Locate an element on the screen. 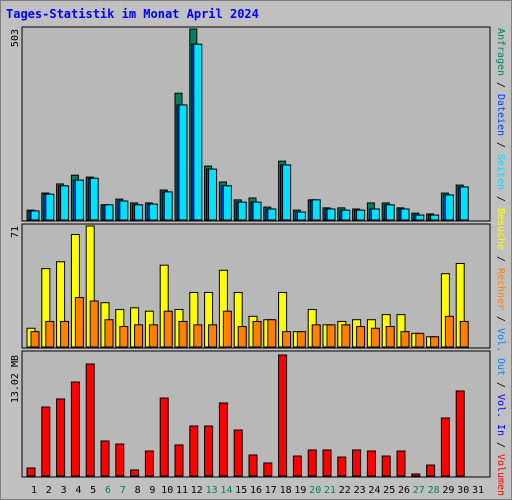 This screenshot has width=512, height=500. y-tick-label: 71 is located at coordinates (15, 232).